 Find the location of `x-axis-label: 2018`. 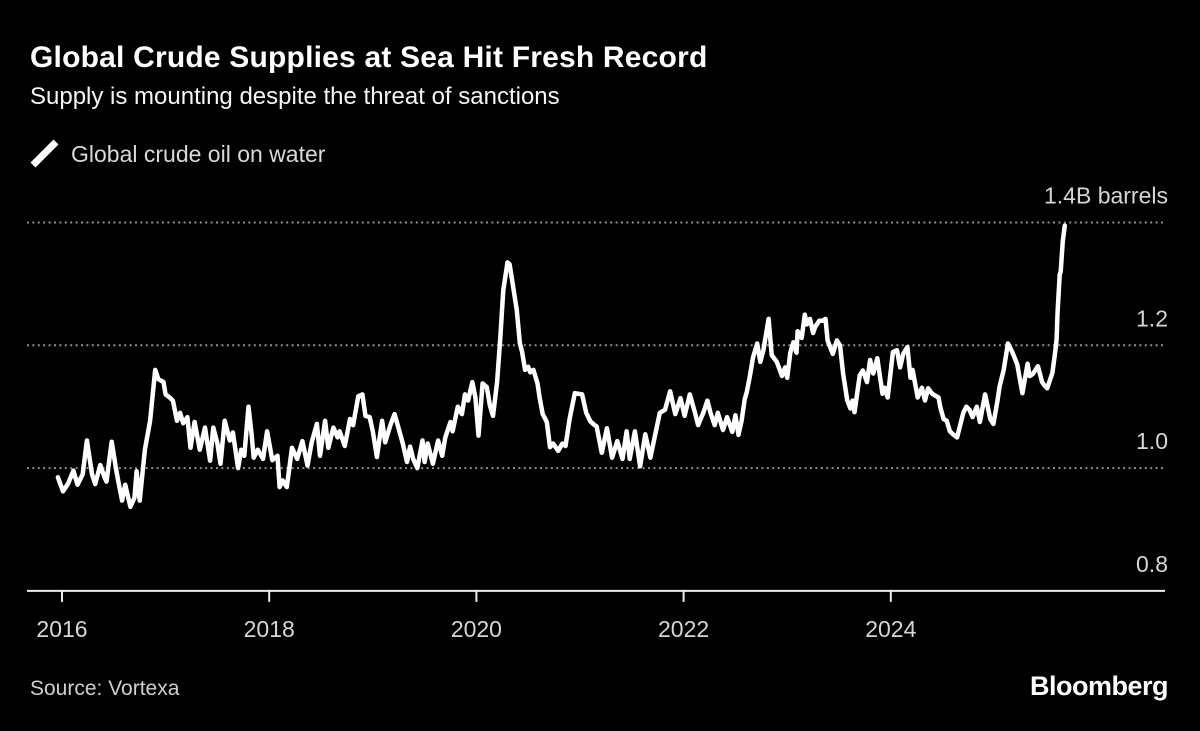

x-axis-label: 2018 is located at coordinates (269, 629).